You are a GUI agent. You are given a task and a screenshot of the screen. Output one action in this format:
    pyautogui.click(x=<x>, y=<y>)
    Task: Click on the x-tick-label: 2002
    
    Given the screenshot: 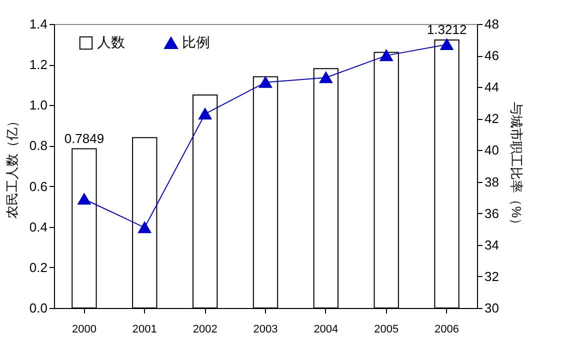 What is the action you would take?
    pyautogui.click(x=205, y=330)
    